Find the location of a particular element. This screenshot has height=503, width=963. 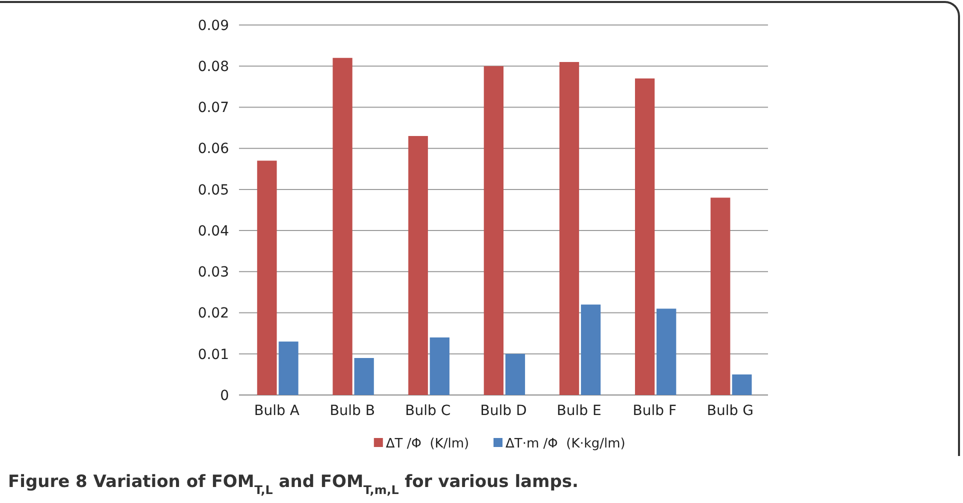

x-tick-label: Bulb G is located at coordinates (730, 411).